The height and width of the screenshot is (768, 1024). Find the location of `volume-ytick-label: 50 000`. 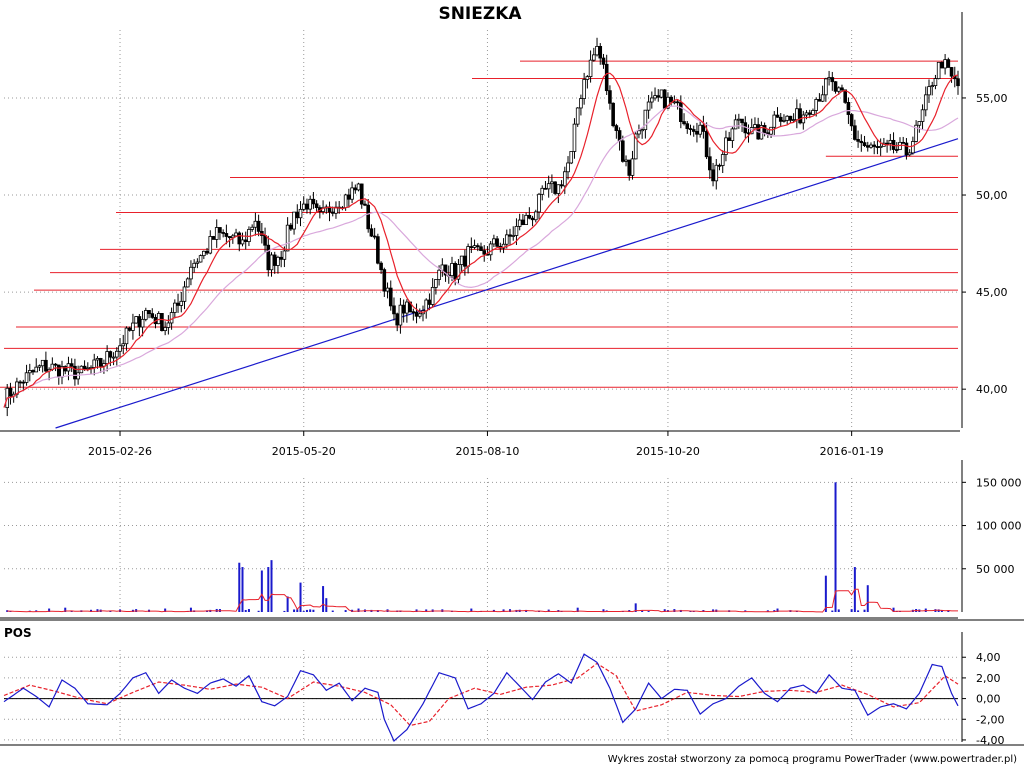

volume-ytick-label: 50 000 is located at coordinates (995, 569).